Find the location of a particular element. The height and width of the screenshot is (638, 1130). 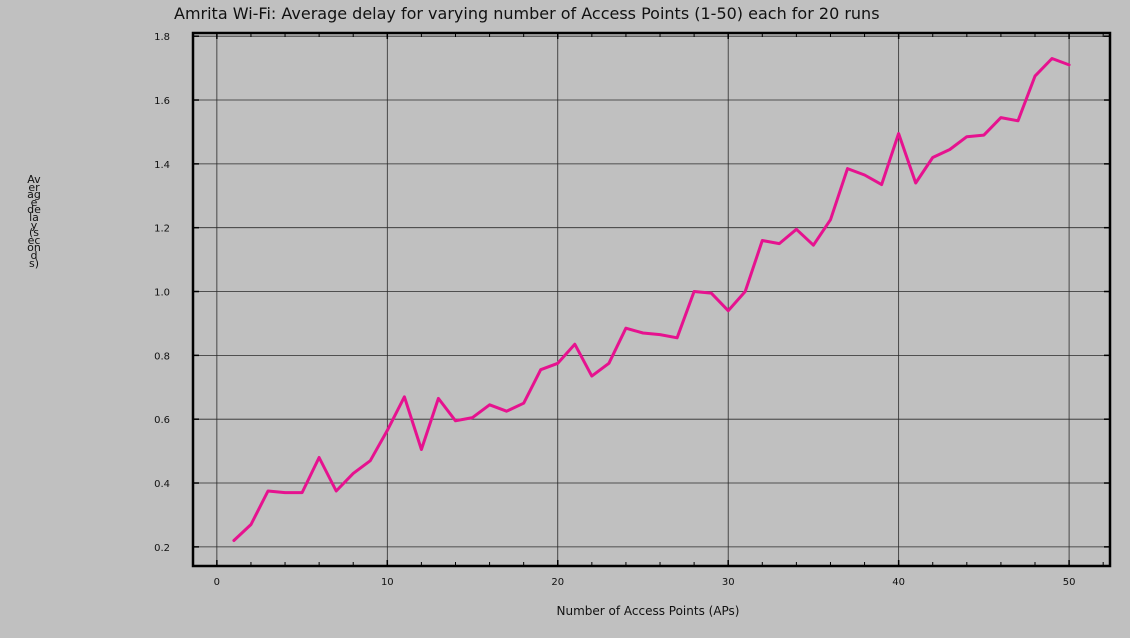

y-tick-label: 0.8 is located at coordinates (162, 356).